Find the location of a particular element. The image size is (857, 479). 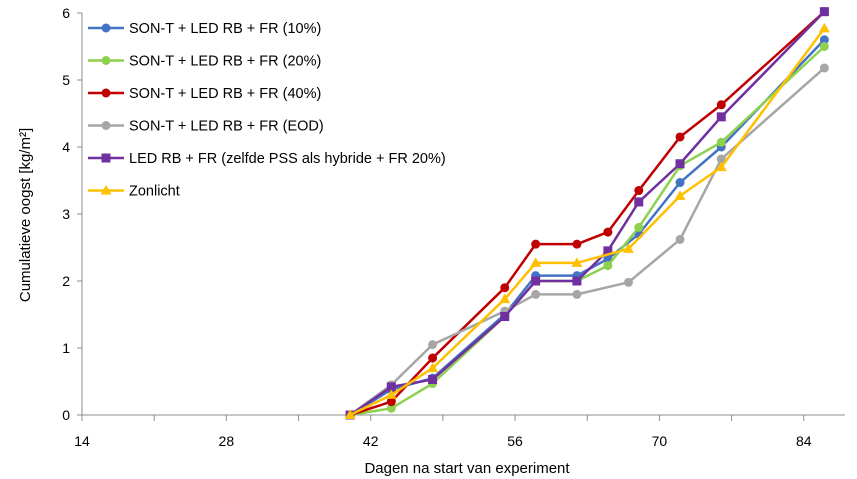

y-tick-label: 1 is located at coordinates (66, 348).